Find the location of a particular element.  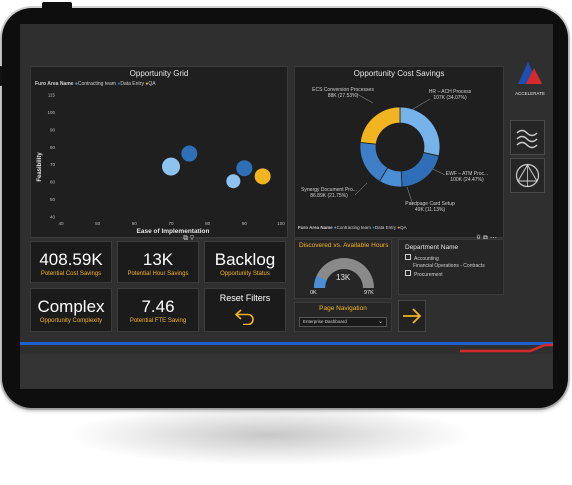

kpi-value: Backlog is located at coordinates (245, 259).